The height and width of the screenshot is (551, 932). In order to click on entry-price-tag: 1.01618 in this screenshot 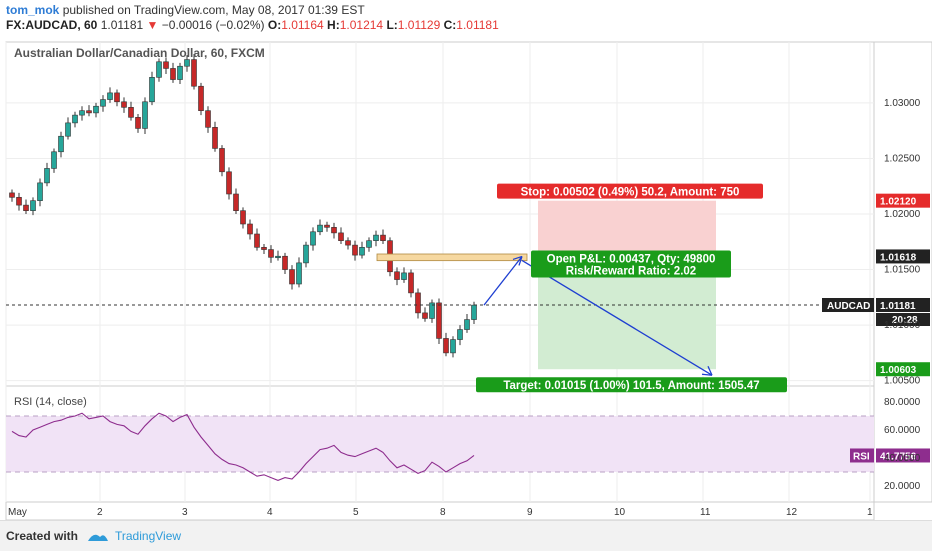, I will do `click(898, 257)`.